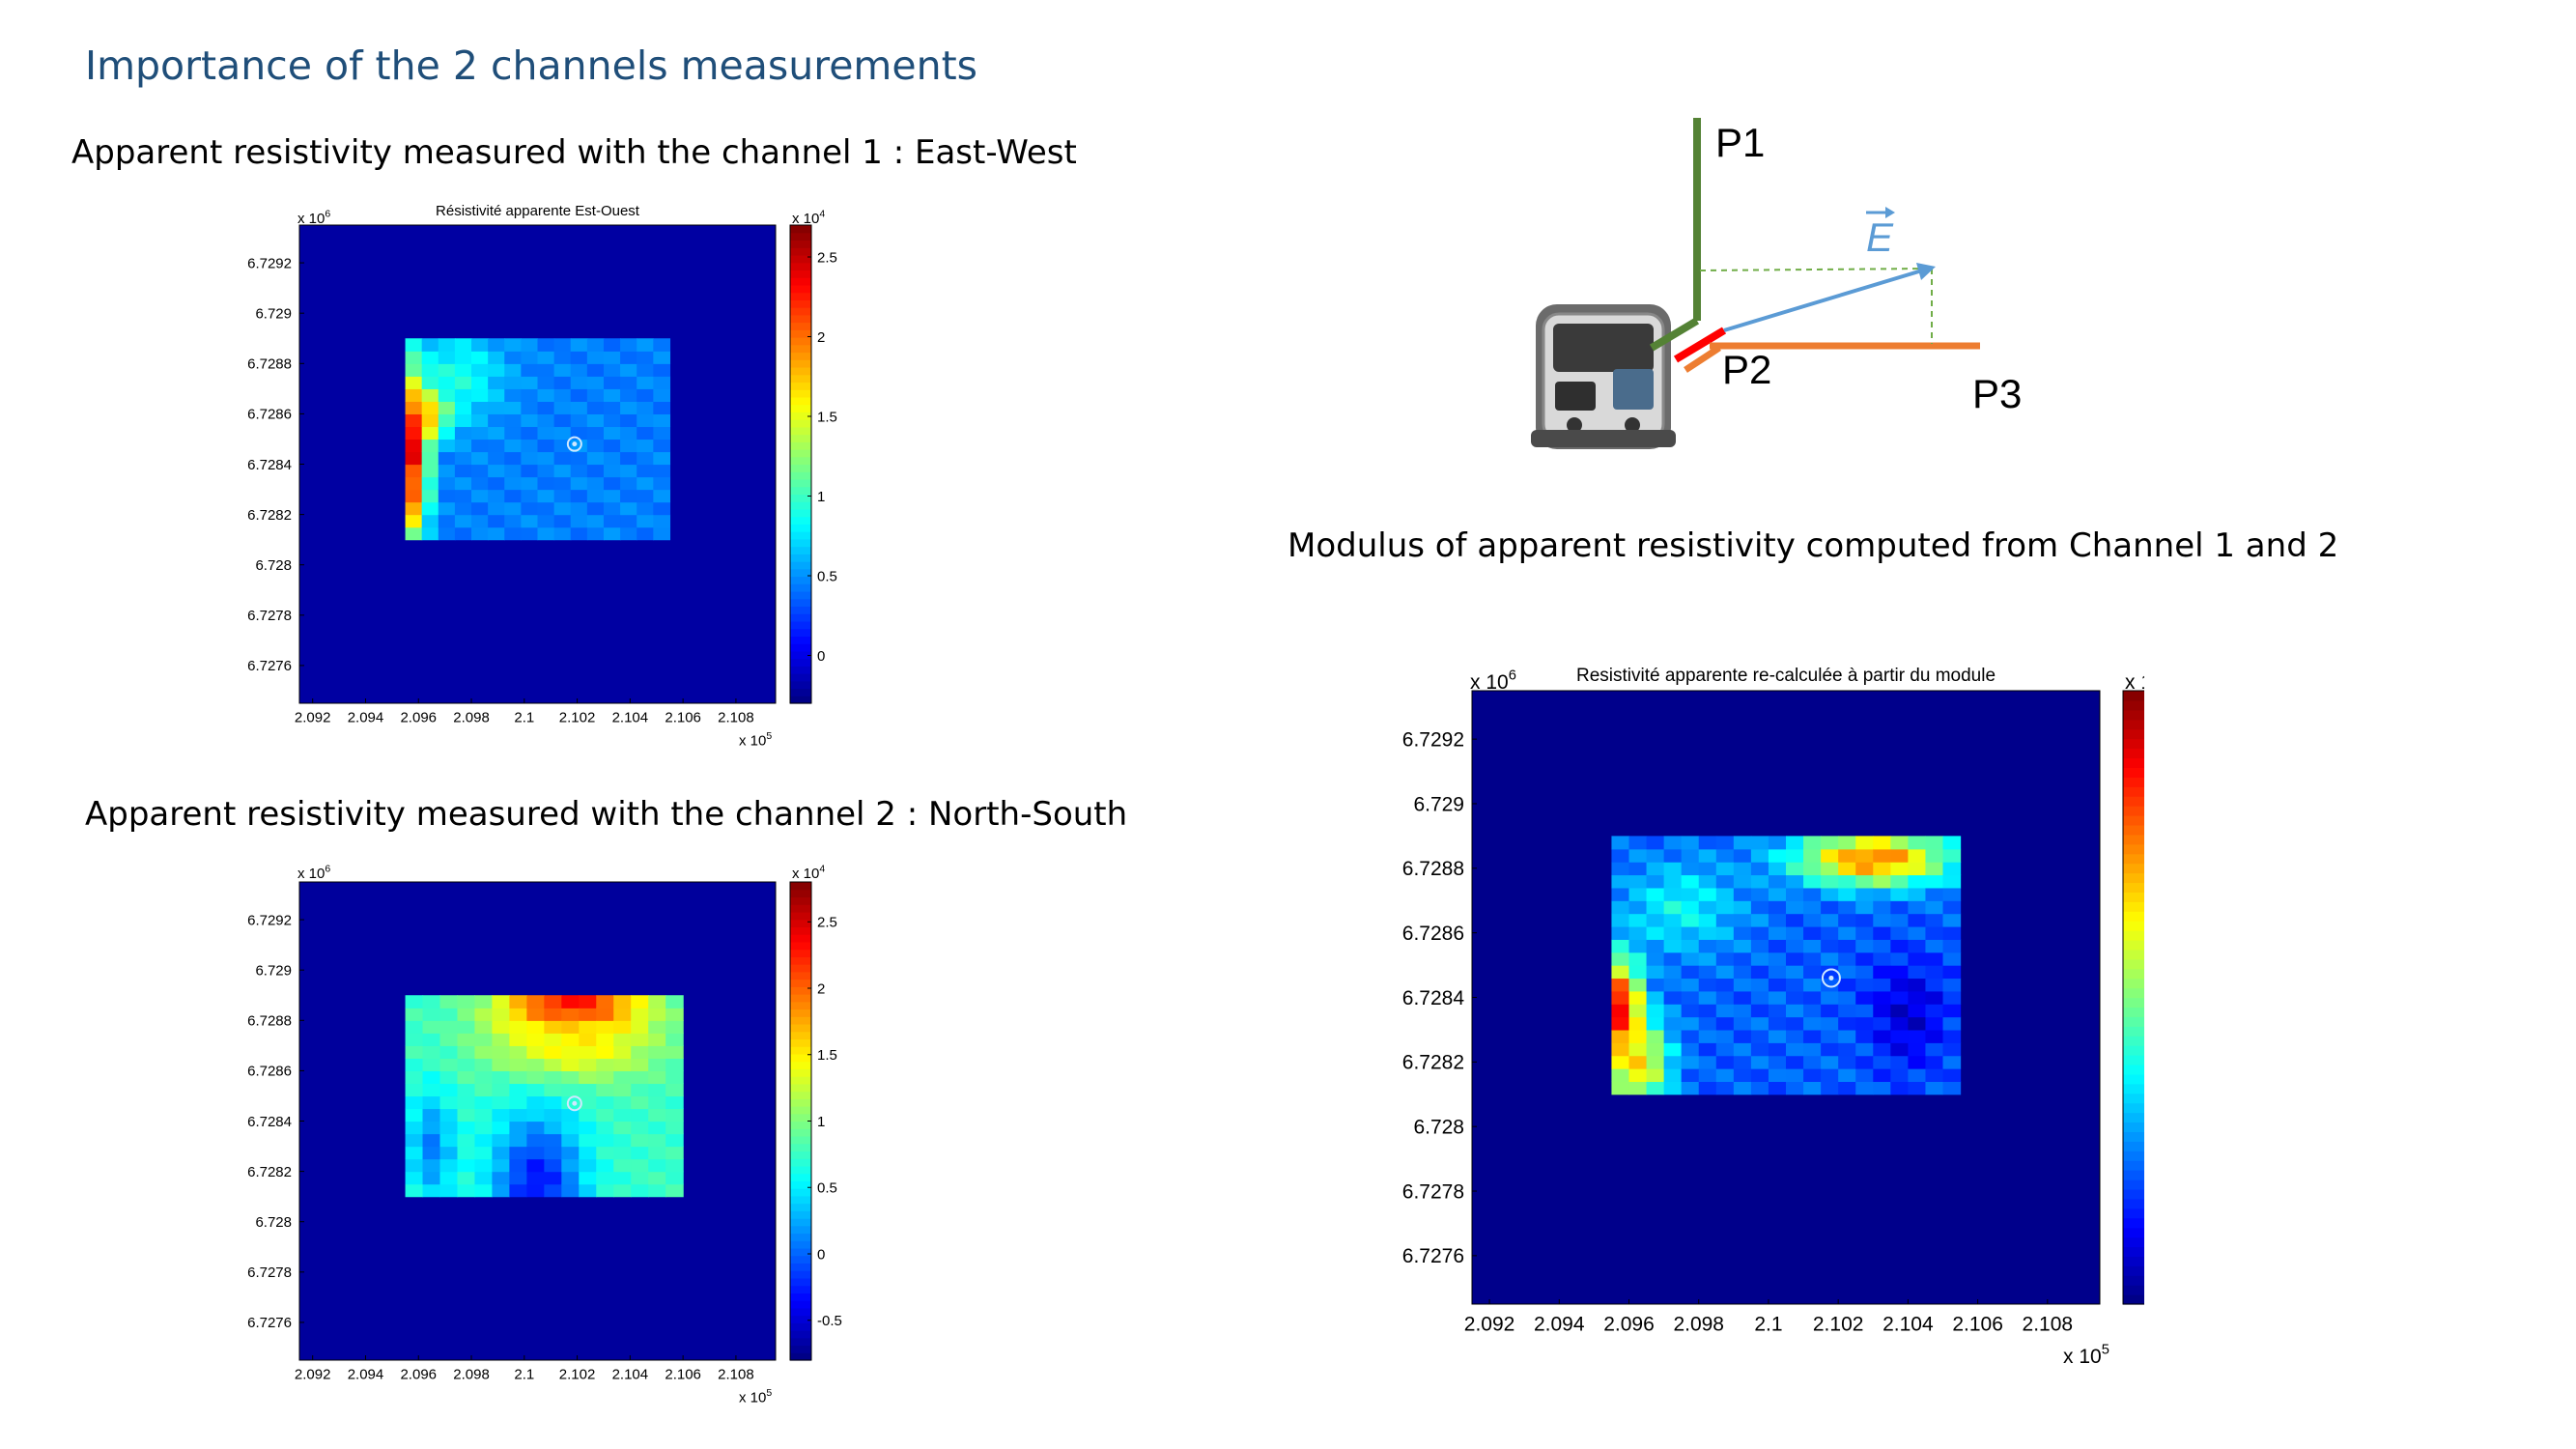  Describe the element at coordinates (273, 1222) in the screenshot. I see `y-tick-label: 6.728` at that location.